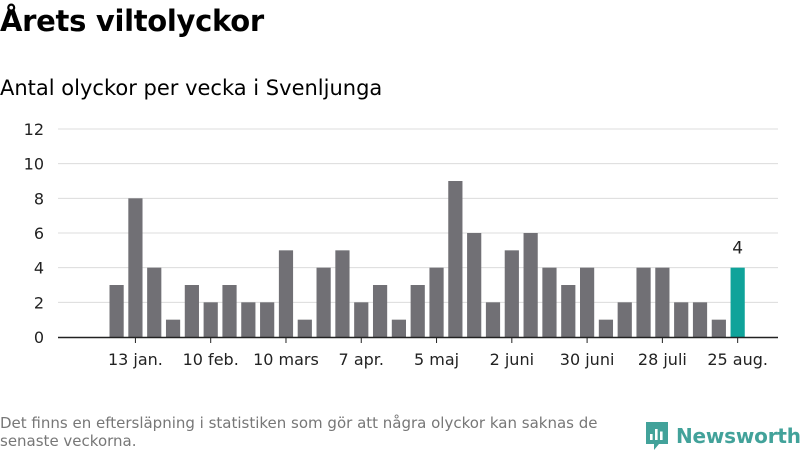  I want to click on y-tick-label: 8, so click(39, 198).